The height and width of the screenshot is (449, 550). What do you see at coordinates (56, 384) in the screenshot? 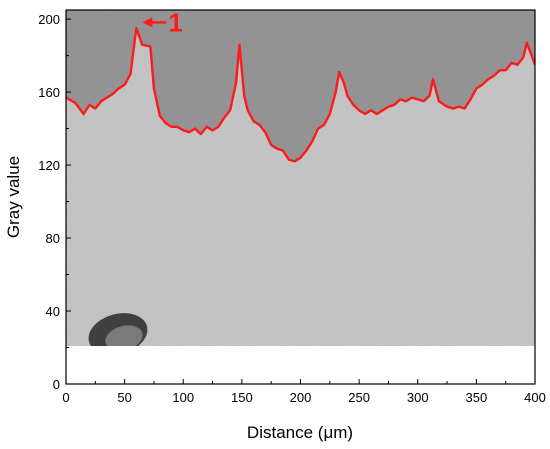
I see `y-tick-label: 0` at bounding box center [56, 384].